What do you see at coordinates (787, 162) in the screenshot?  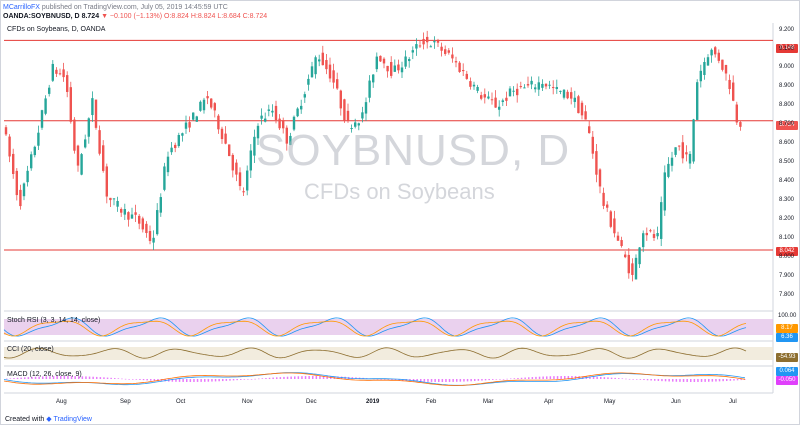 I see `price-tick-label: 8.500` at bounding box center [787, 162].